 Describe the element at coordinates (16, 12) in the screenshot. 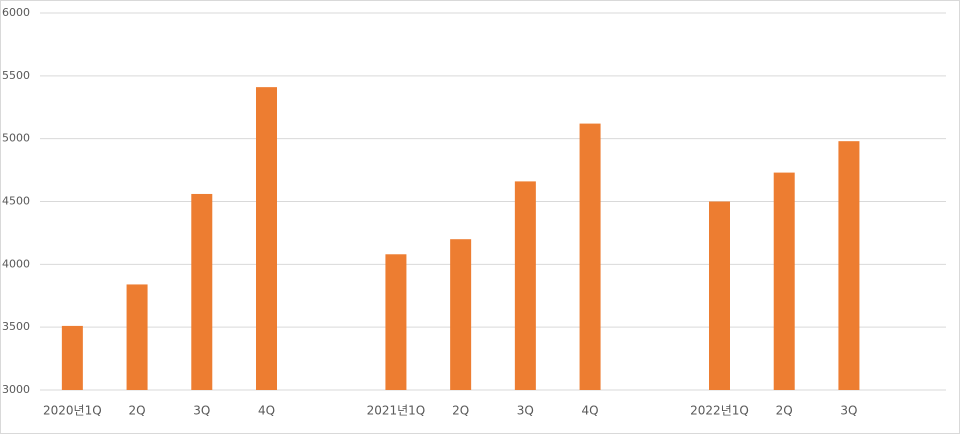

I see `y-tick-label: 6000` at that location.